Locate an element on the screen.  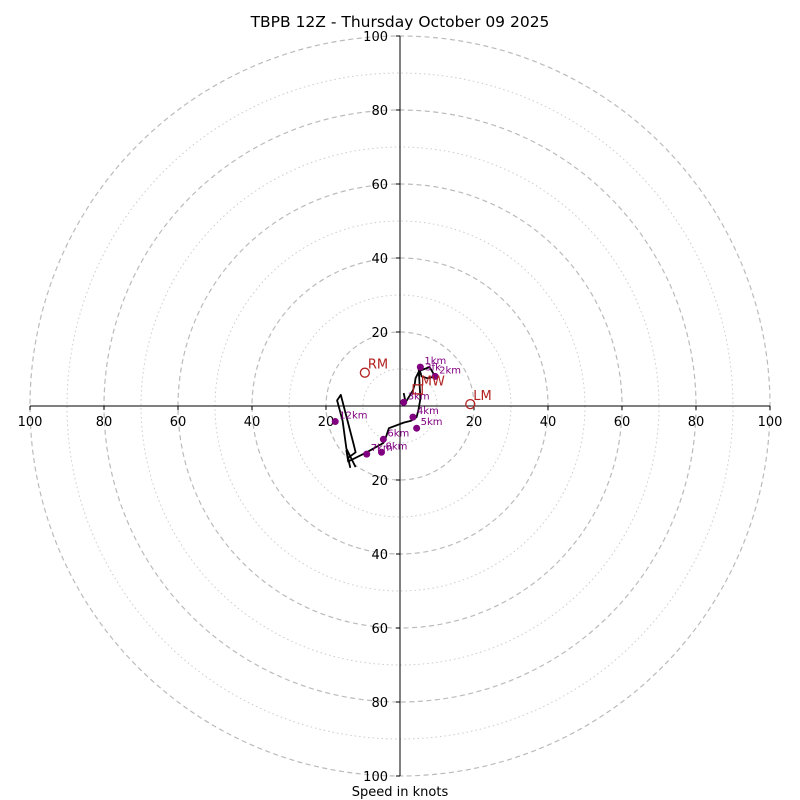
height-point-1km is located at coordinates (420, 367).